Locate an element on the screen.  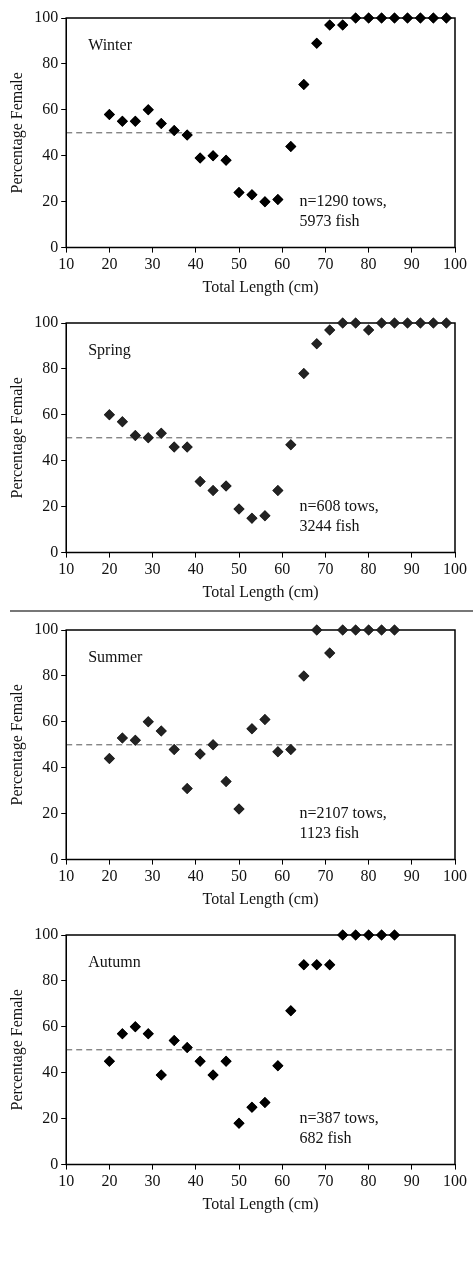
y-tick-label: 20 is located at coordinates (50, 505).